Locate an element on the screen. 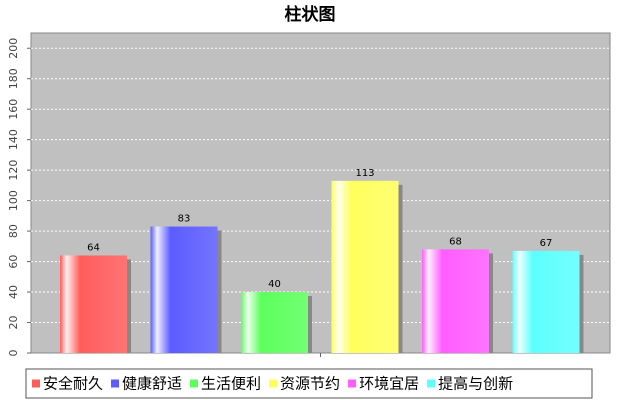 The image size is (620, 400). legend-label: 生活便利 is located at coordinates (231, 384).